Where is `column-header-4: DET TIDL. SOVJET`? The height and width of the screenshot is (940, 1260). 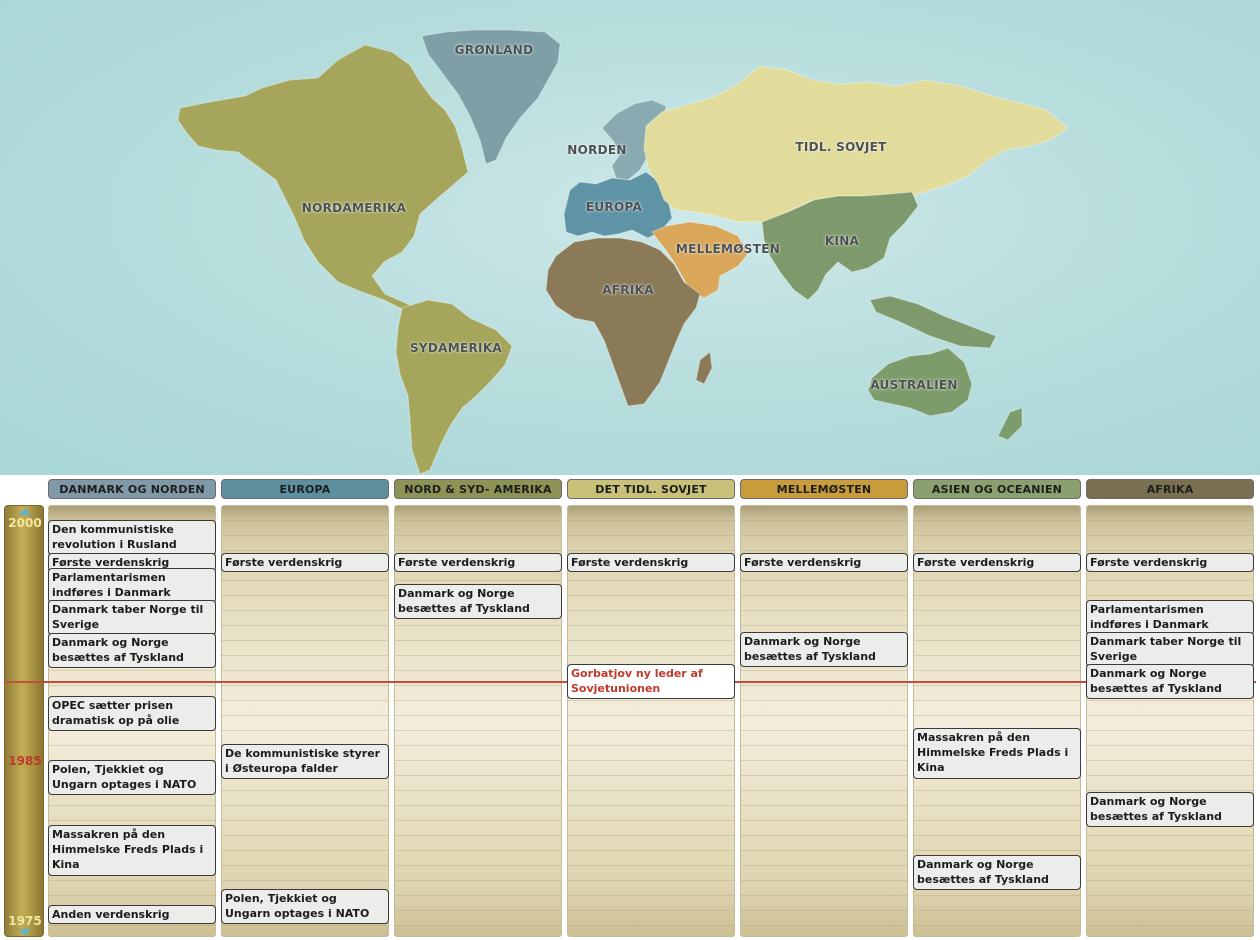 column-header-4: DET TIDL. SOVJET is located at coordinates (651, 489).